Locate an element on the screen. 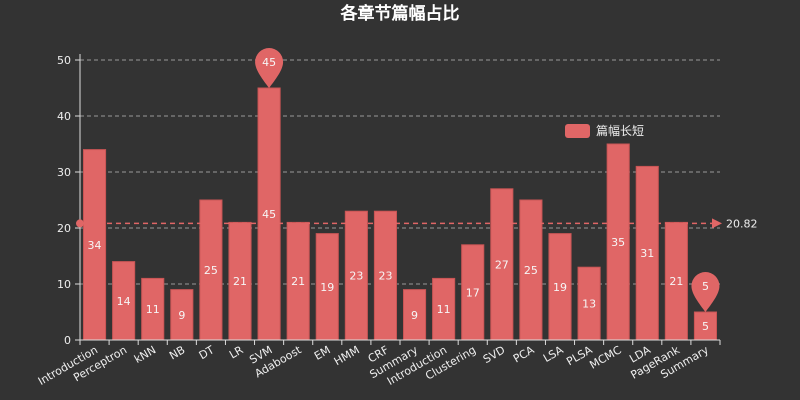 This screenshot has height=400, width=800. bar-value-label: 34 is located at coordinates (95, 245).